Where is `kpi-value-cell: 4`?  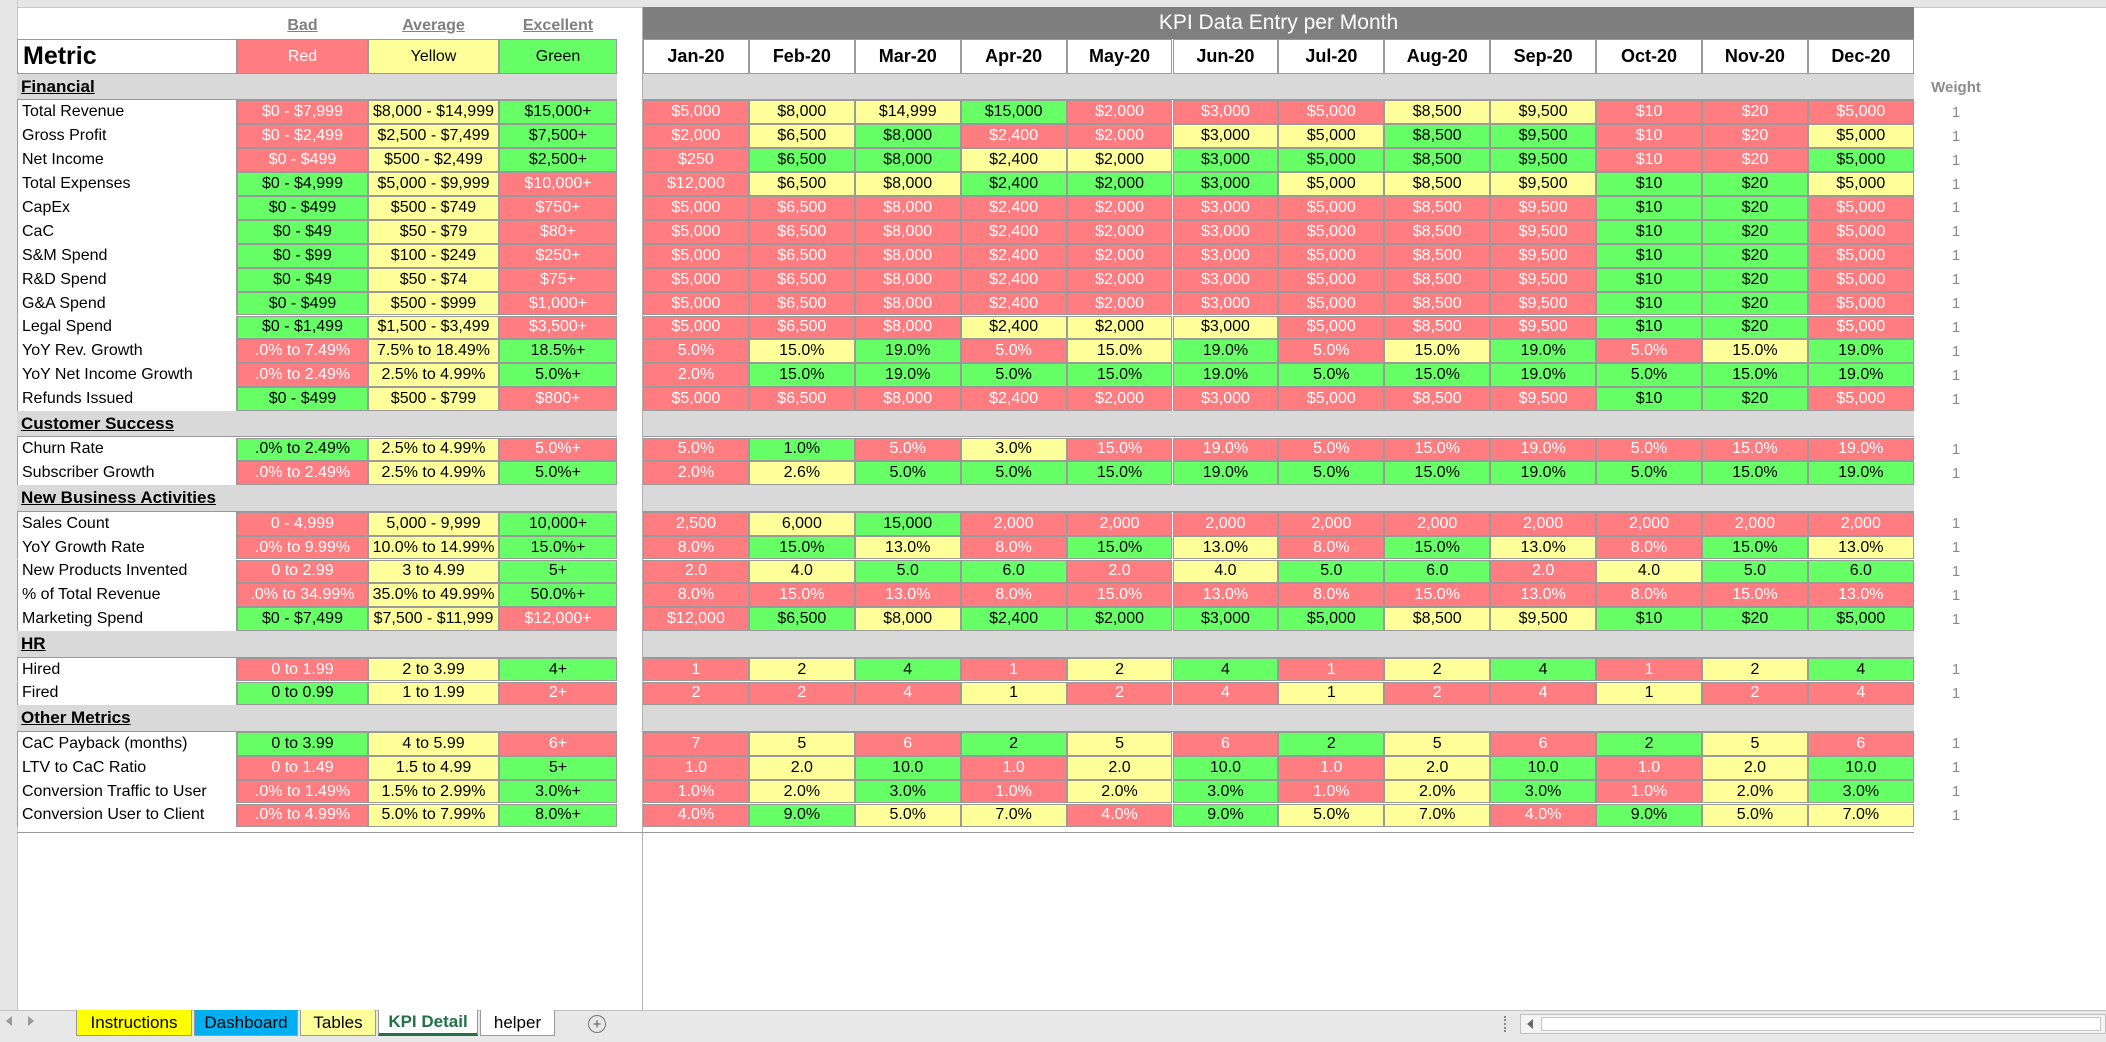 kpi-value-cell: 4 is located at coordinates (907, 669).